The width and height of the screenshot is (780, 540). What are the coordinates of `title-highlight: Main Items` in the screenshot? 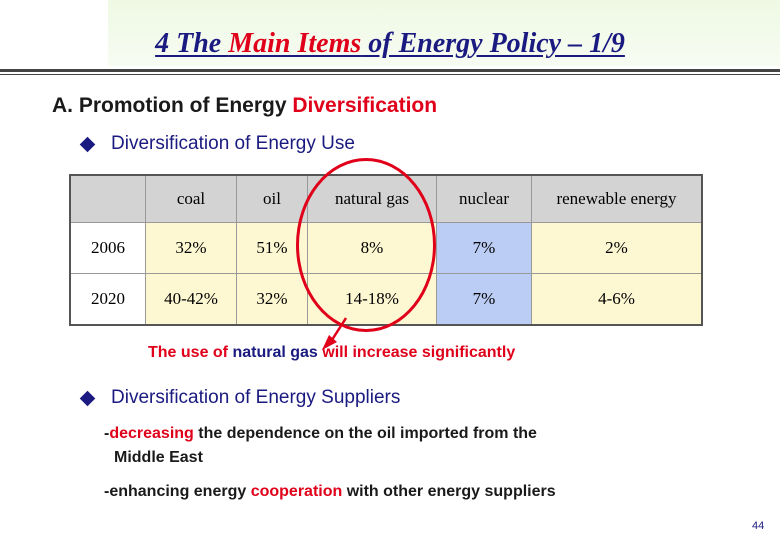 It's located at (295, 43).